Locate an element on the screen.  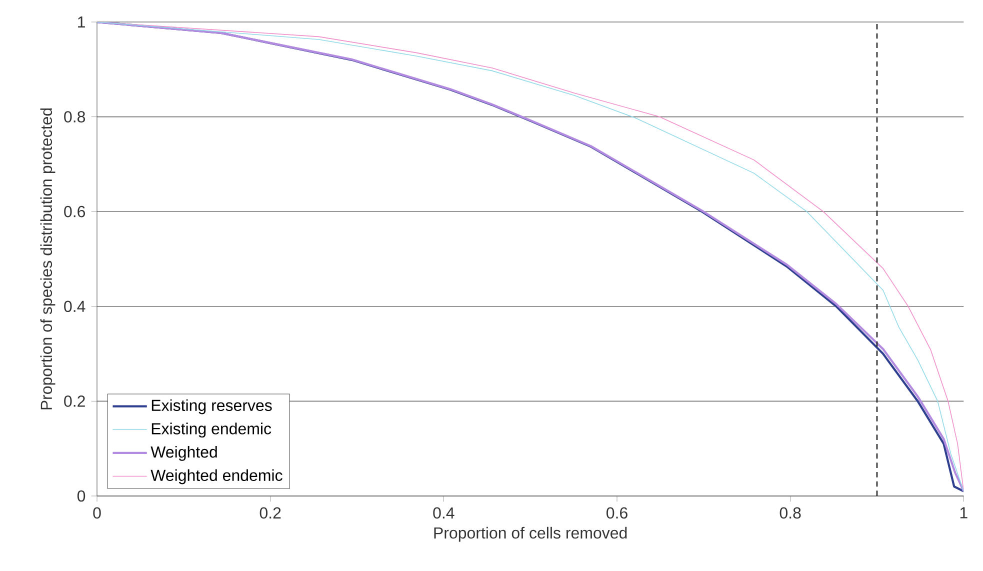
legend-label: Existing endemic is located at coordinates (212, 430).